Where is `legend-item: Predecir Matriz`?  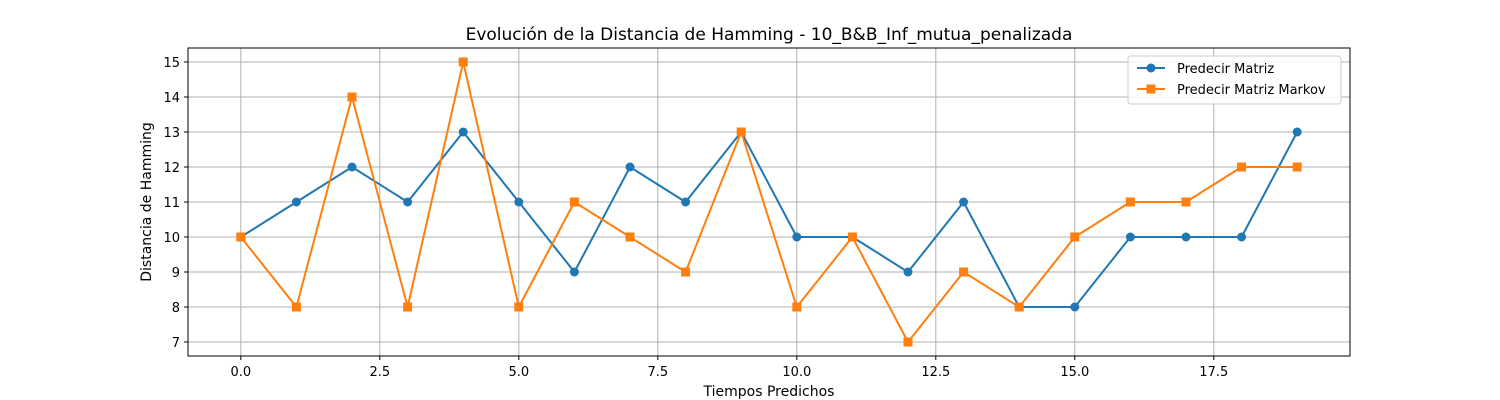
legend-item: Predecir Matriz is located at coordinates (1205, 69).